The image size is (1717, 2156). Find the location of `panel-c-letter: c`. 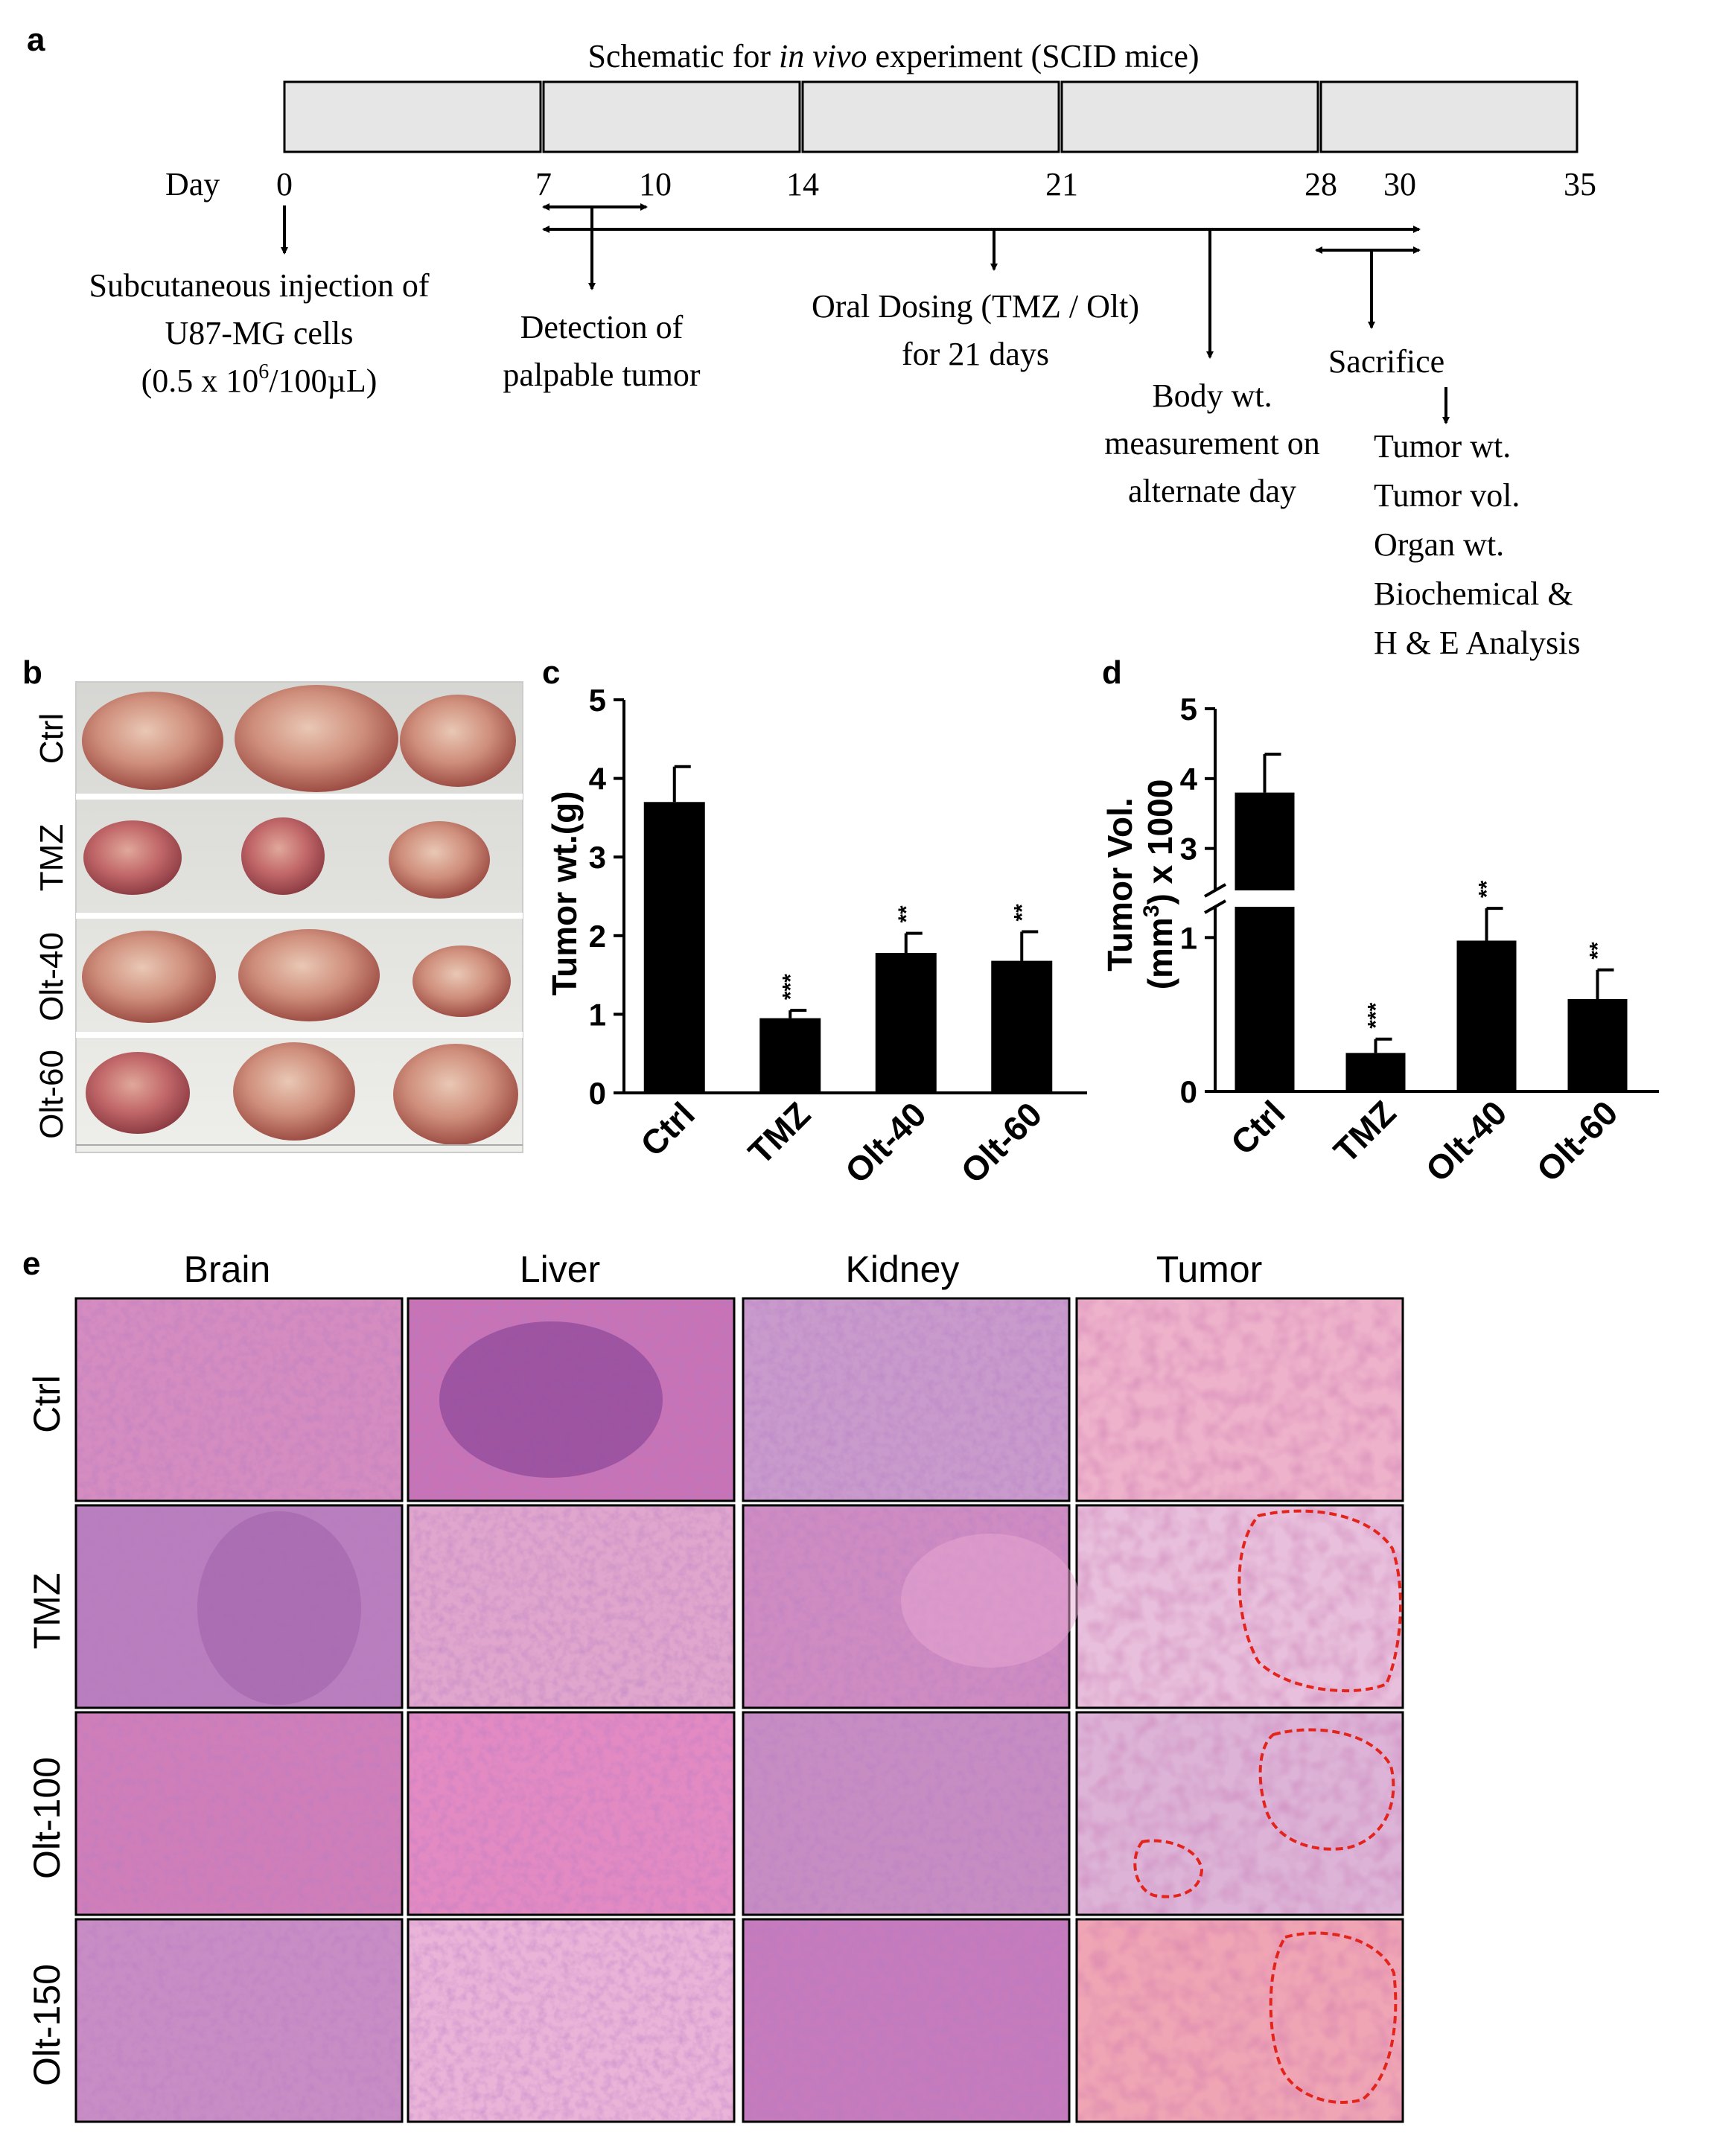

panel-c-letter: c is located at coordinates (551, 672).